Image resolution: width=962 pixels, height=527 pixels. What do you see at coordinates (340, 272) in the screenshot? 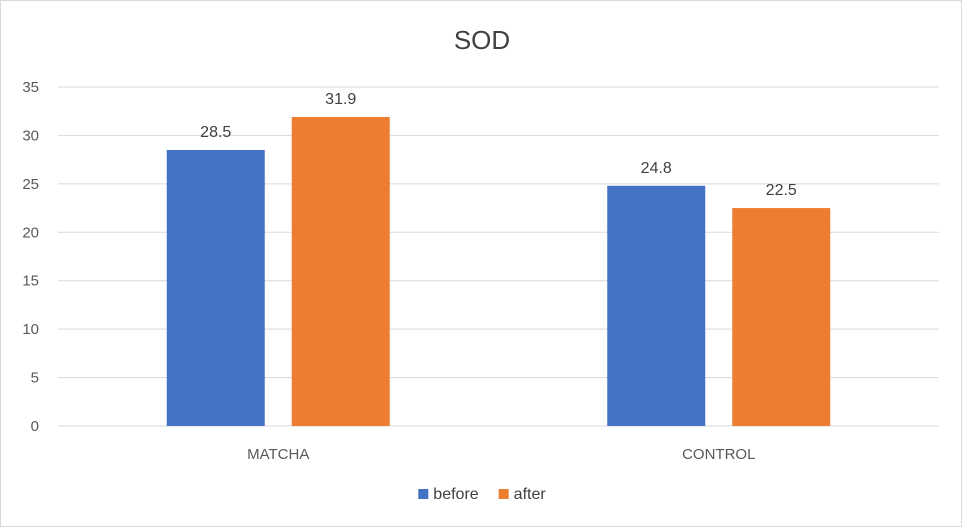
I see `bar-after-matcha` at bounding box center [340, 272].